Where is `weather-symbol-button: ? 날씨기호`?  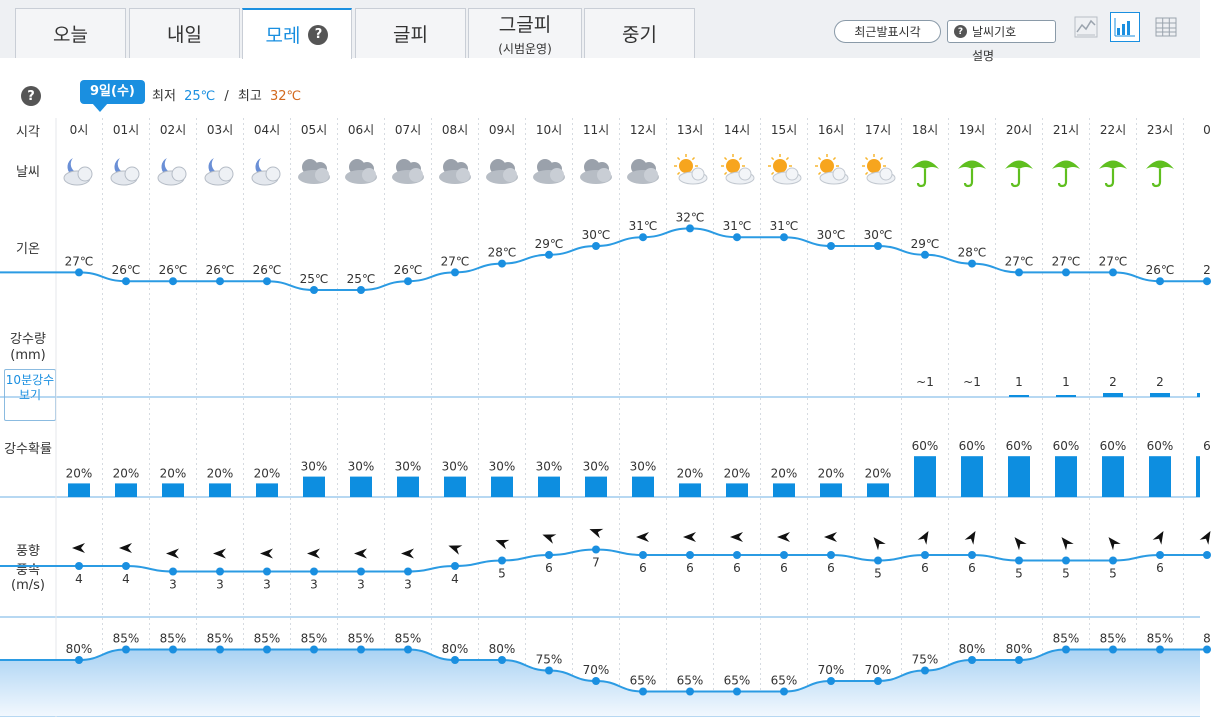
weather-symbol-button: ? 날씨기호 is located at coordinates (1001, 31).